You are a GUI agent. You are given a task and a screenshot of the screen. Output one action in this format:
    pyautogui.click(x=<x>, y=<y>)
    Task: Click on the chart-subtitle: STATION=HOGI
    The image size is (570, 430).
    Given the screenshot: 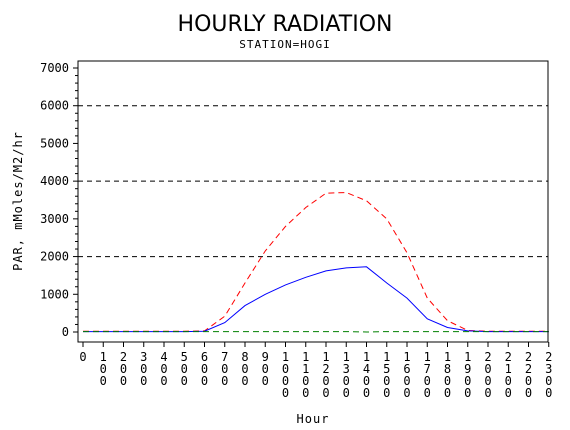 What is the action you would take?
    pyautogui.click(x=284, y=44)
    